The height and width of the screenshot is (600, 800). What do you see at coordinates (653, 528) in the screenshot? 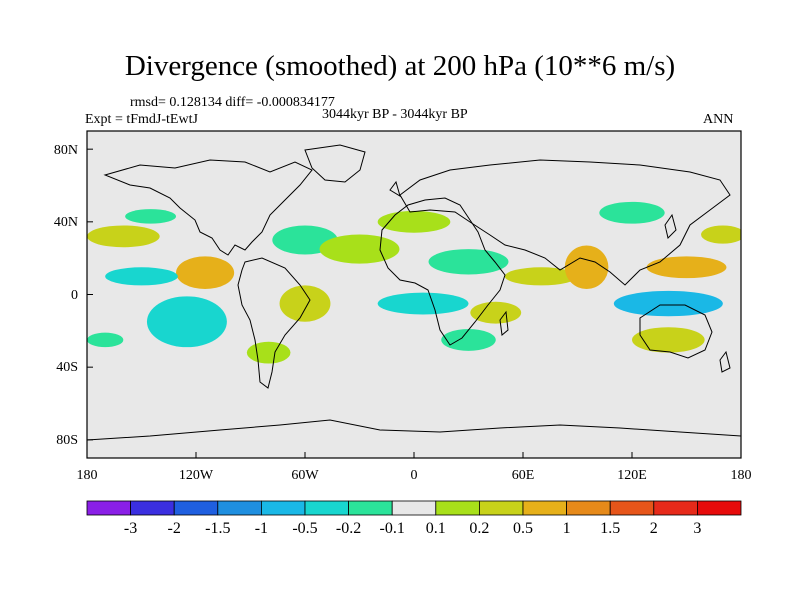
I see `colorbar-label: 2` at bounding box center [653, 528].